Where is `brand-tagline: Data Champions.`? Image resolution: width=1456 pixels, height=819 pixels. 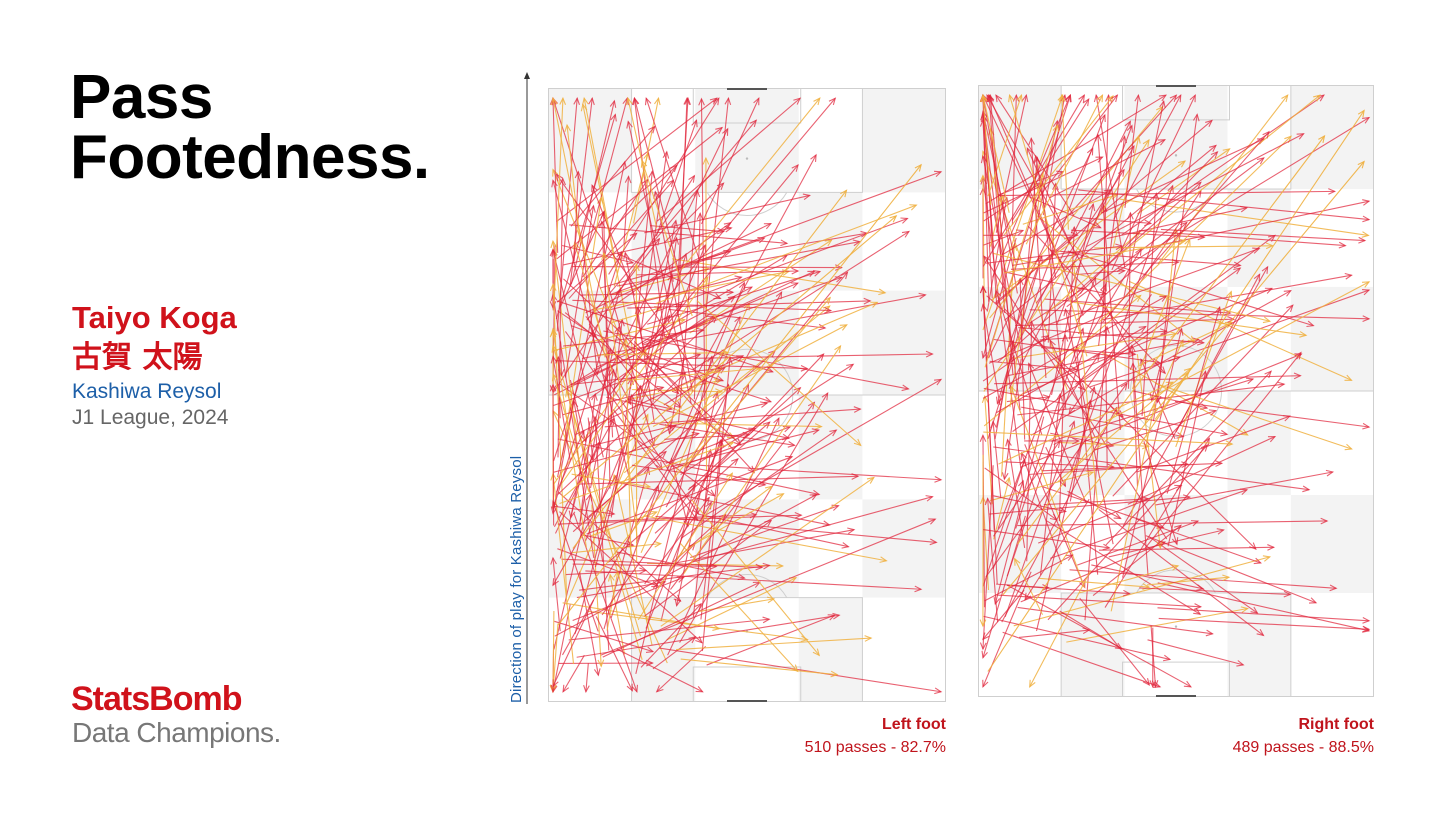
brand-tagline: Data Champions. is located at coordinates (176, 732).